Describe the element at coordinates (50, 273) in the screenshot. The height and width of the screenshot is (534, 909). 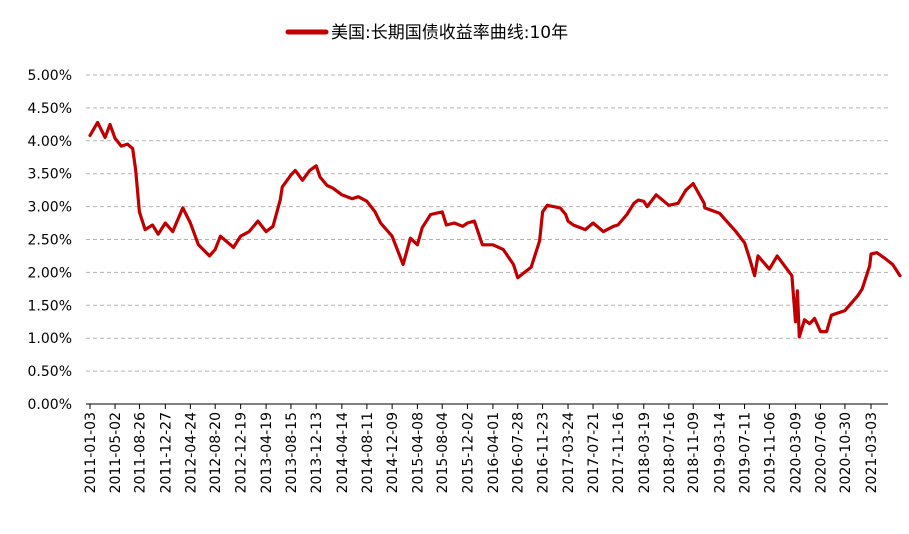
I see `y-tick-label: 2.00%` at that location.